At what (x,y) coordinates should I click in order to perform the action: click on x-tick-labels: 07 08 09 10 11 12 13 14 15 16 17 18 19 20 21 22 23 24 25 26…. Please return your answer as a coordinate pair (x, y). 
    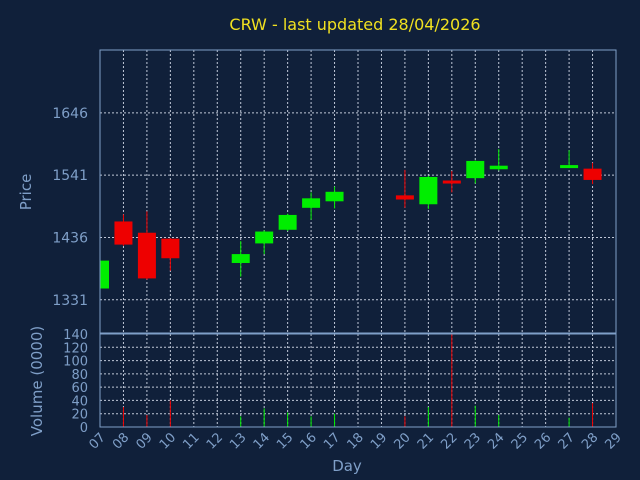
    Looking at the image, I should click on (356, 441).